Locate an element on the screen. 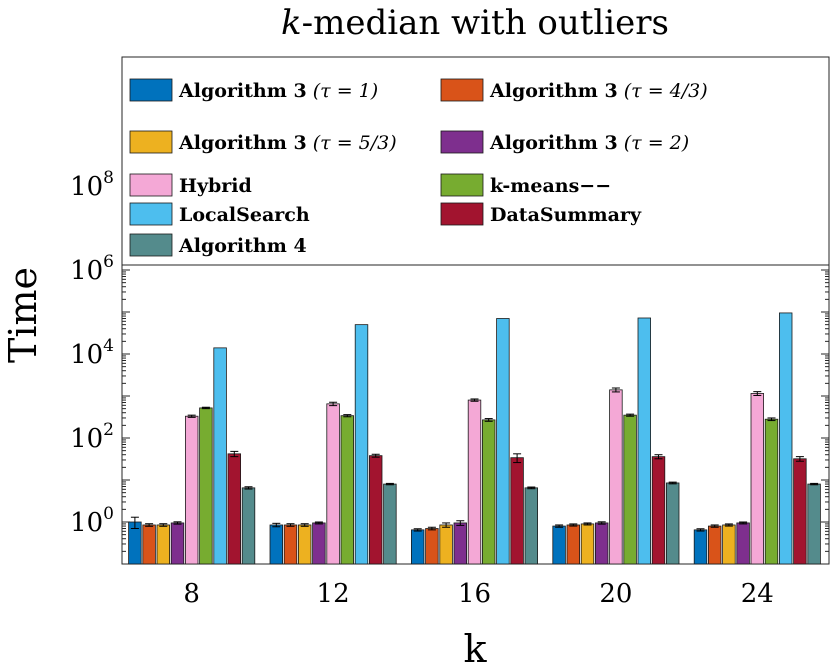 The height and width of the screenshot is (668, 830). legend-entry: k-means−− is located at coordinates (550, 186).